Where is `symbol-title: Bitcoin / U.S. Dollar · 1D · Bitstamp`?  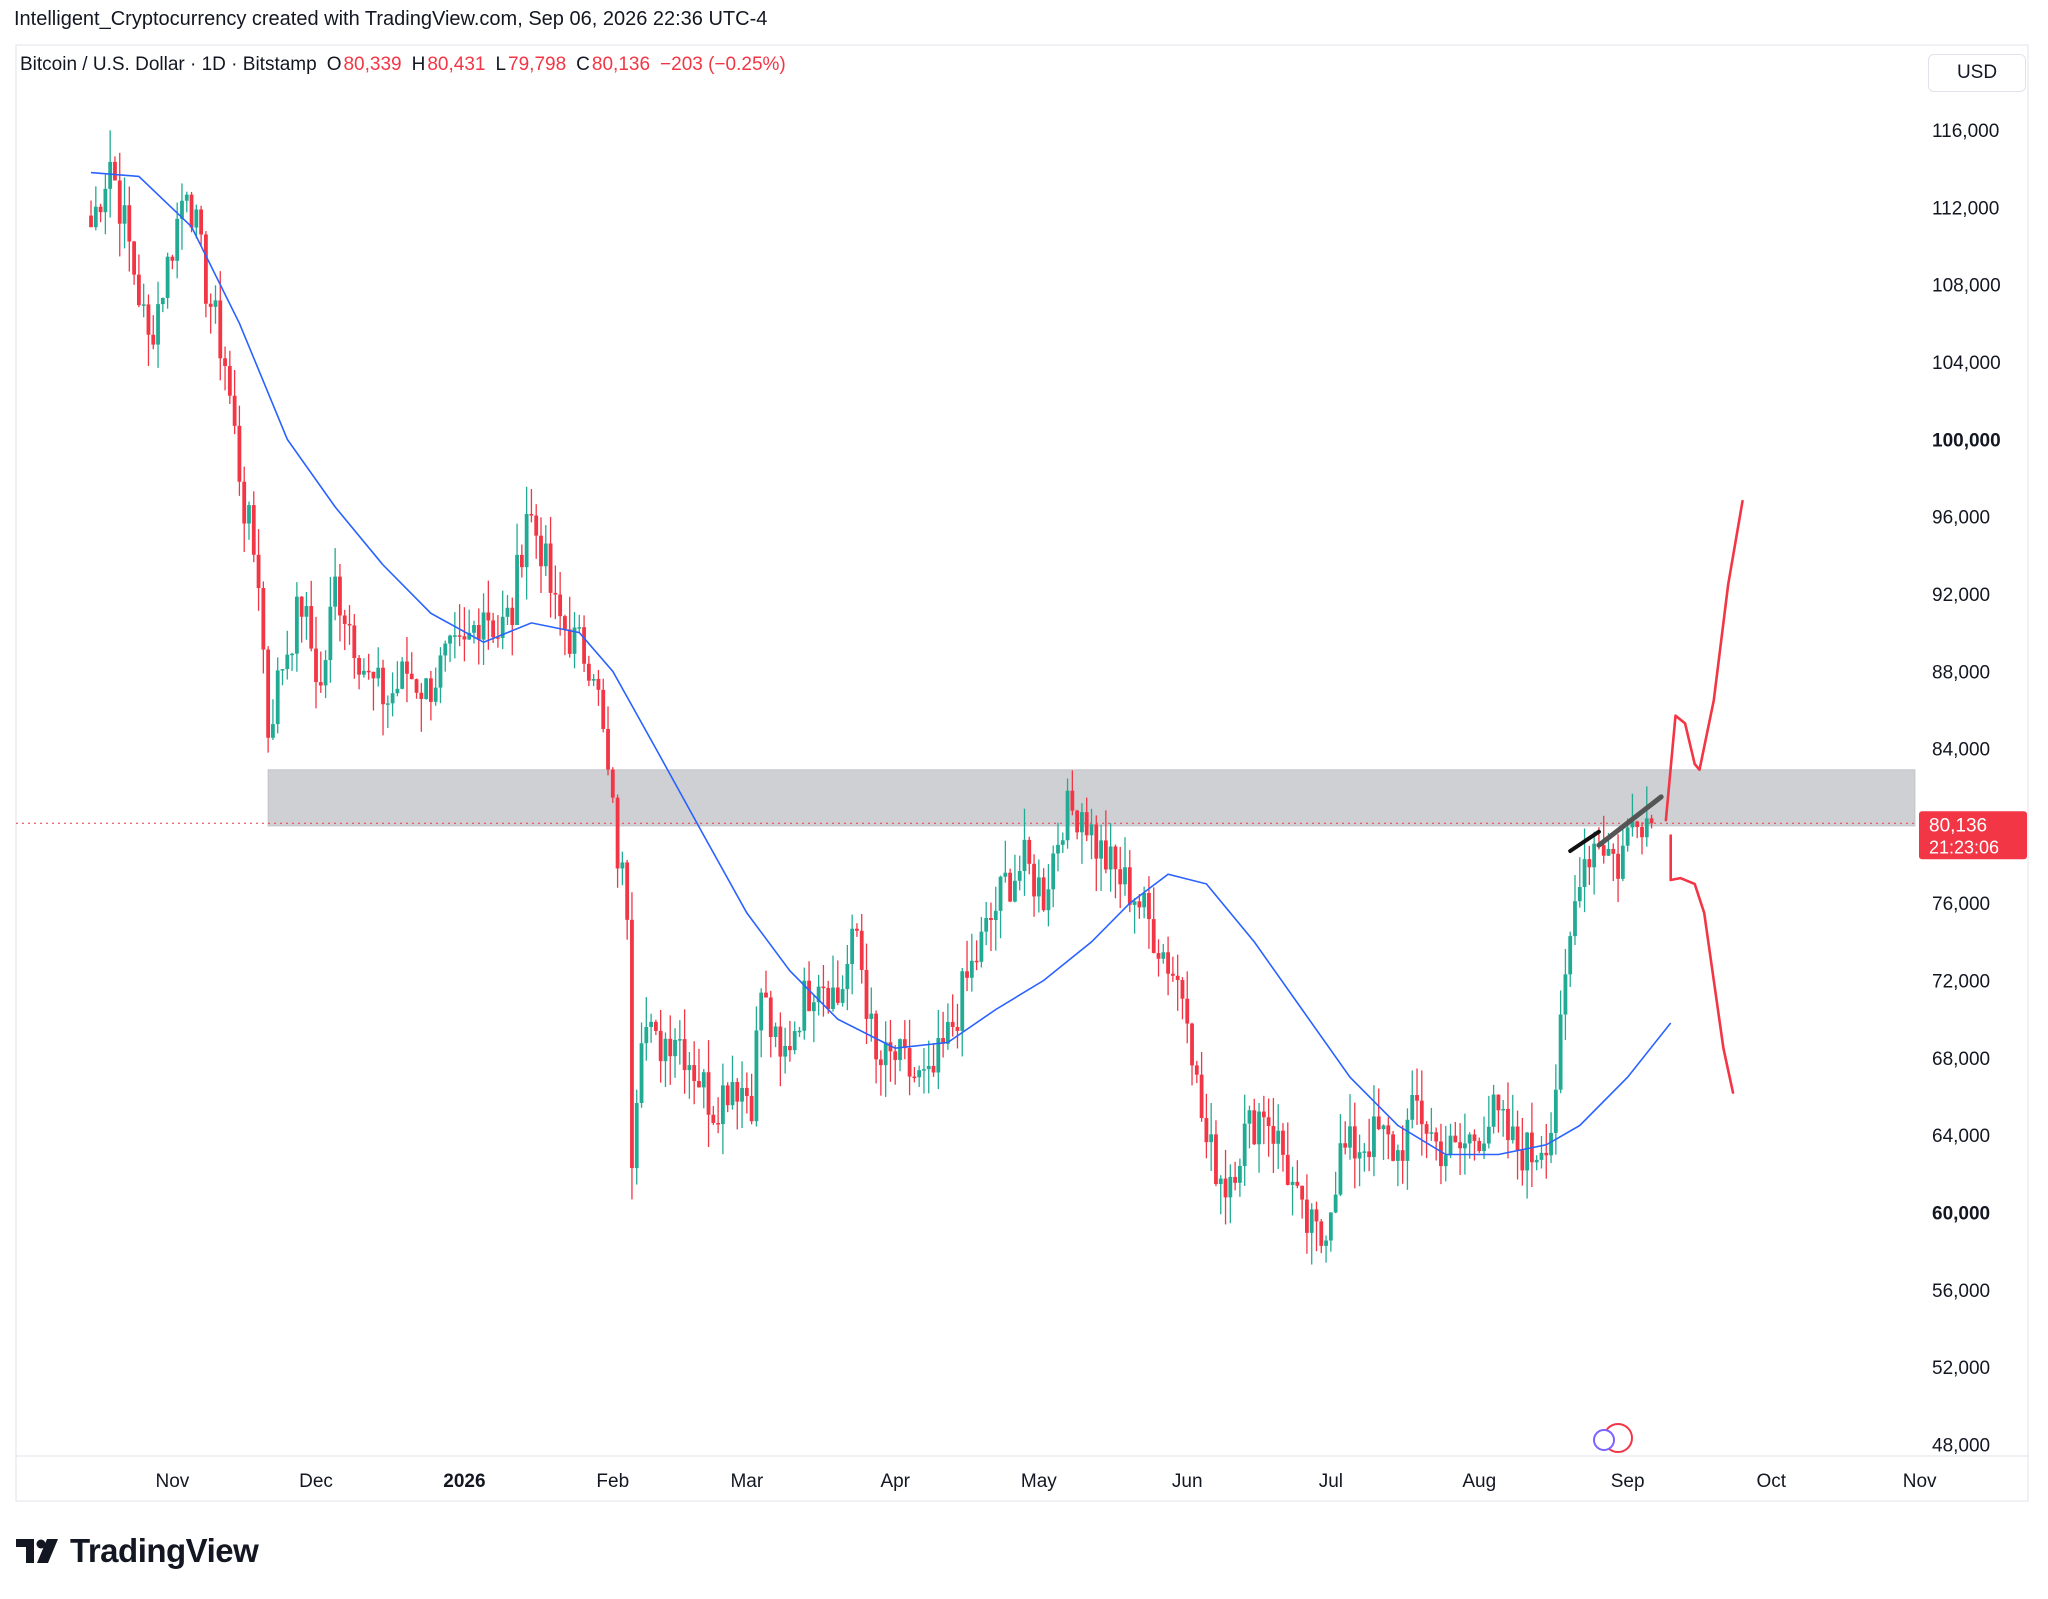
symbol-title: Bitcoin / U.S. Dollar · 1D · Bitstamp is located at coordinates (168, 64).